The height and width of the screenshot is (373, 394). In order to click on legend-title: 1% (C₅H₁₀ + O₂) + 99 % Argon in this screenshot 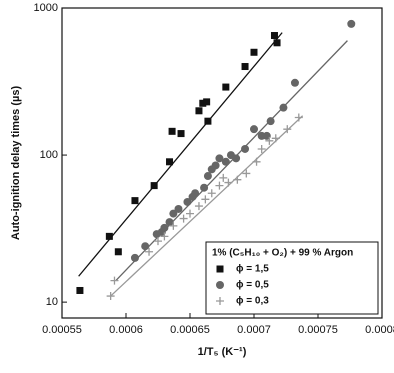, I will do `click(282, 253)`.